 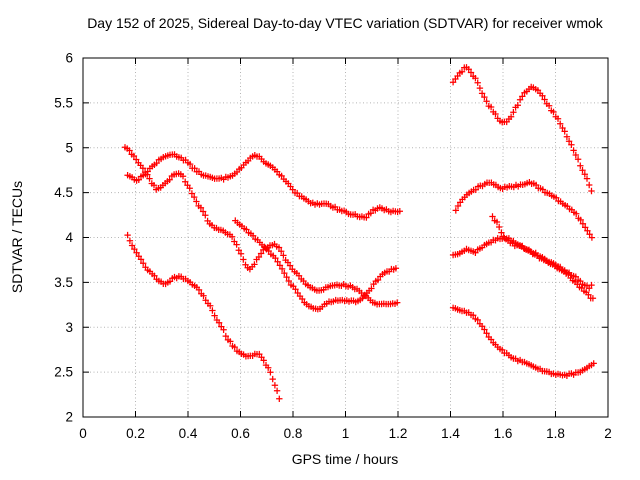 I want to click on series-trace-1-left-upper-markers, so click(x=263, y=186).